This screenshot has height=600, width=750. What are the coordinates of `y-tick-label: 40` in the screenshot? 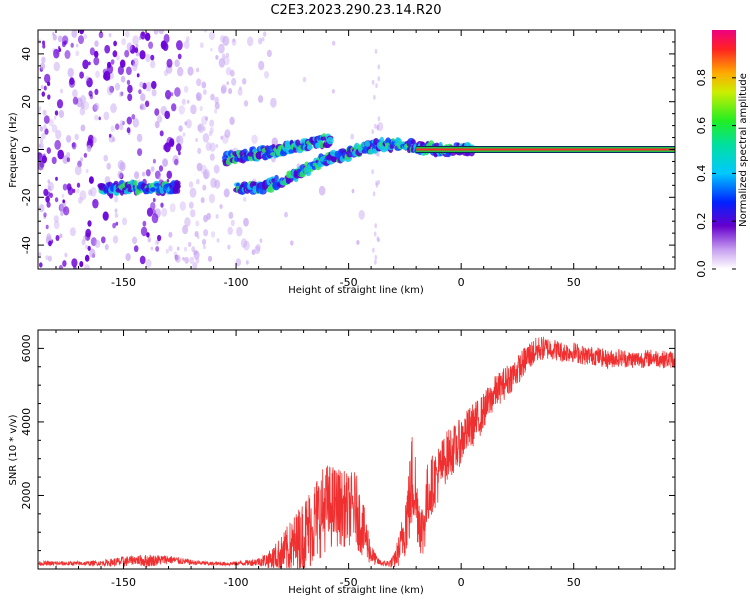 It's located at (26, 54).